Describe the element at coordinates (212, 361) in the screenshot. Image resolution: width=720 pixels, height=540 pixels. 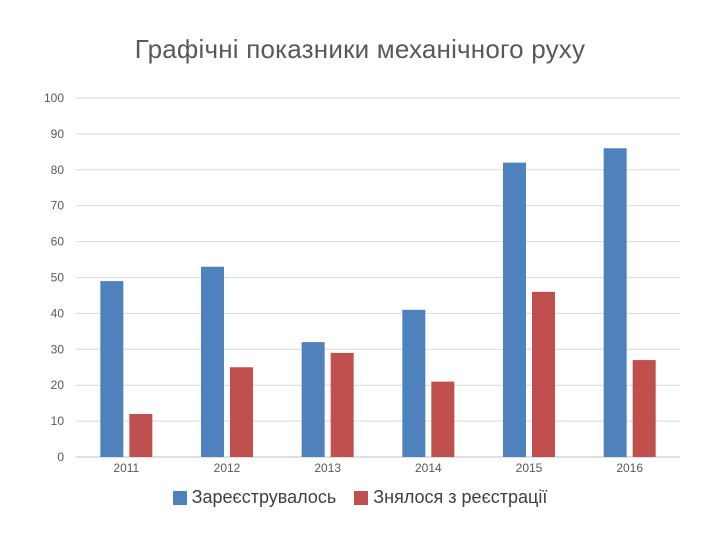
I see `bar-registered-2012` at that location.